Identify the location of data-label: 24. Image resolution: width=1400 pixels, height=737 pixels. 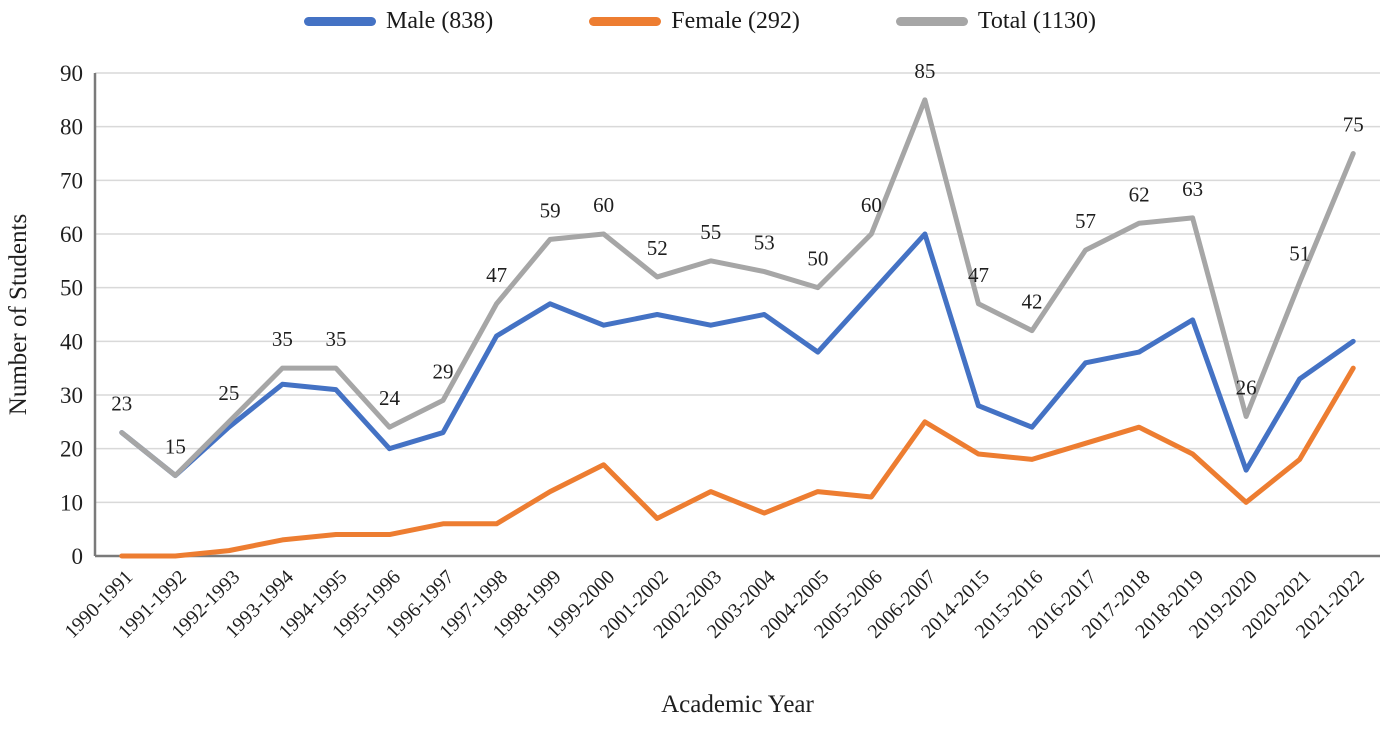
(390, 398).